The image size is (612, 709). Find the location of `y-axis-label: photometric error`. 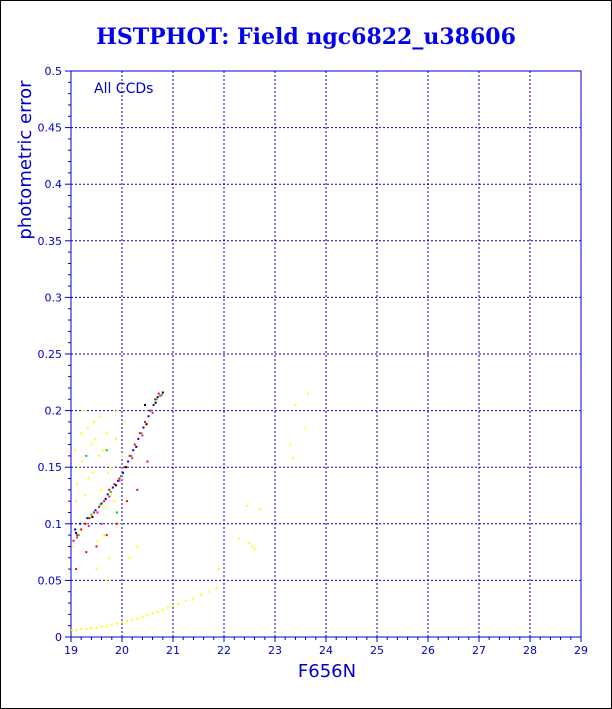

y-axis-label: photometric error is located at coordinates (25, 160).